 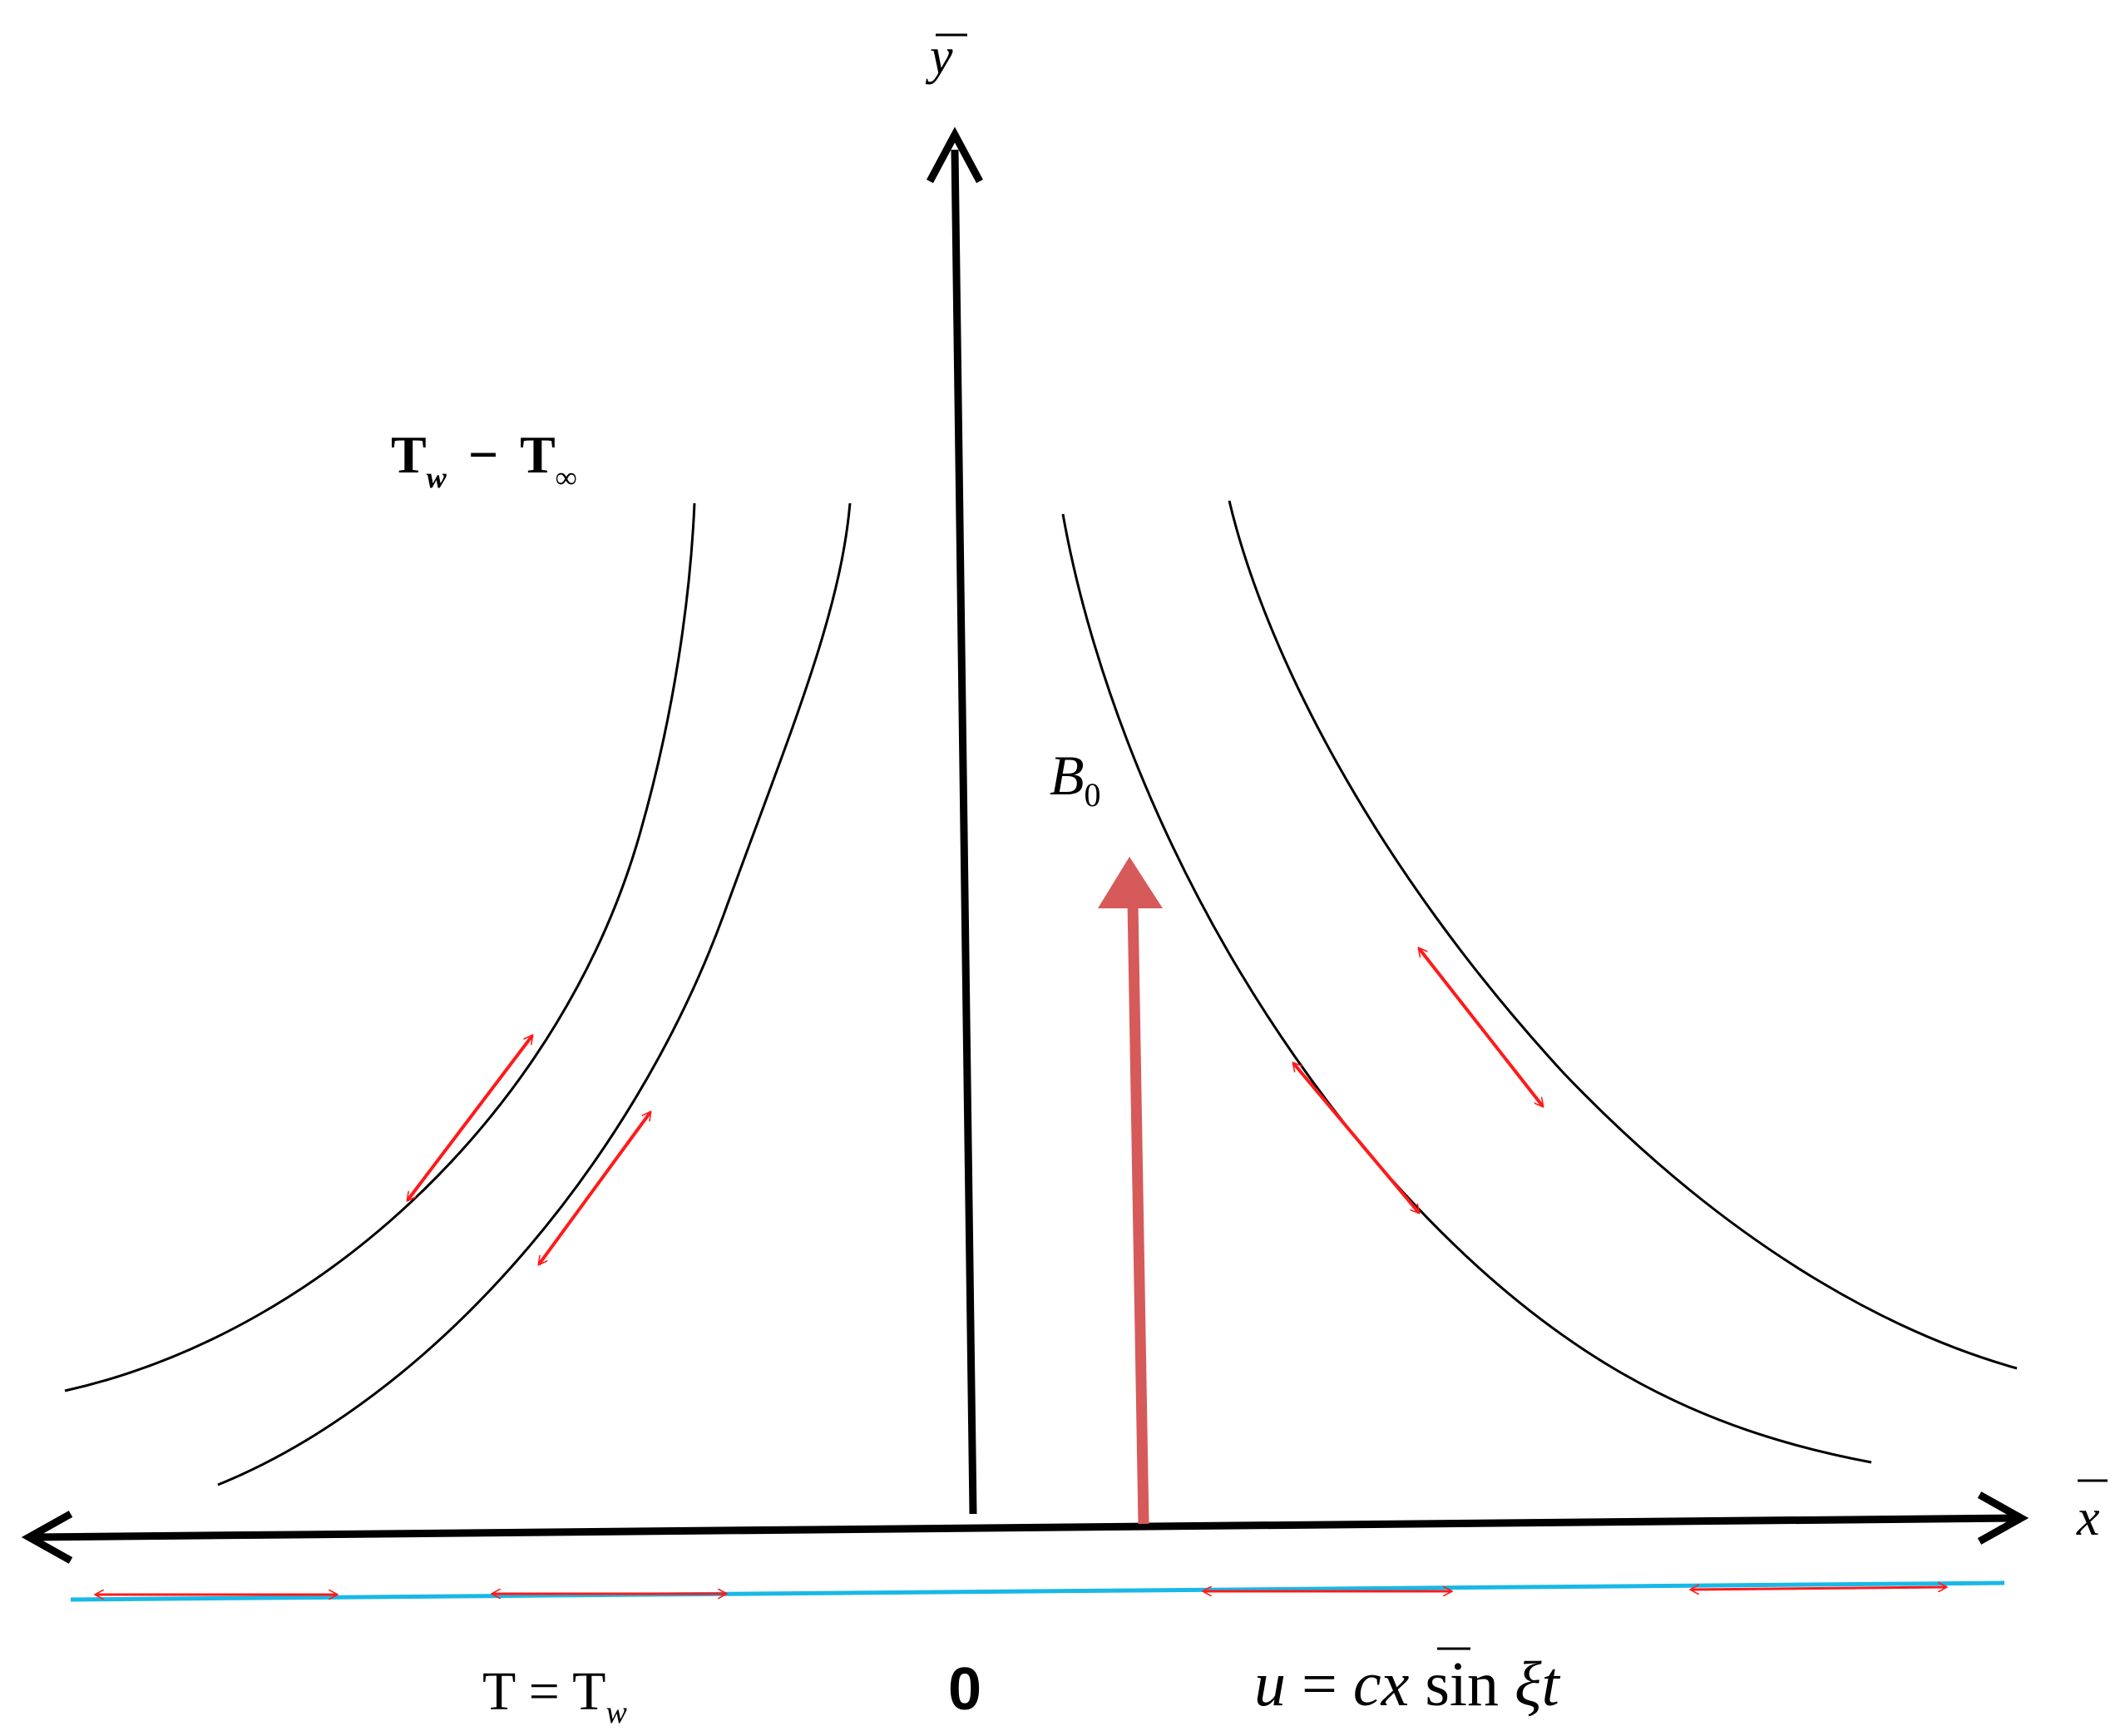 I want to click on svg-text: y, so click(x=939, y=56).